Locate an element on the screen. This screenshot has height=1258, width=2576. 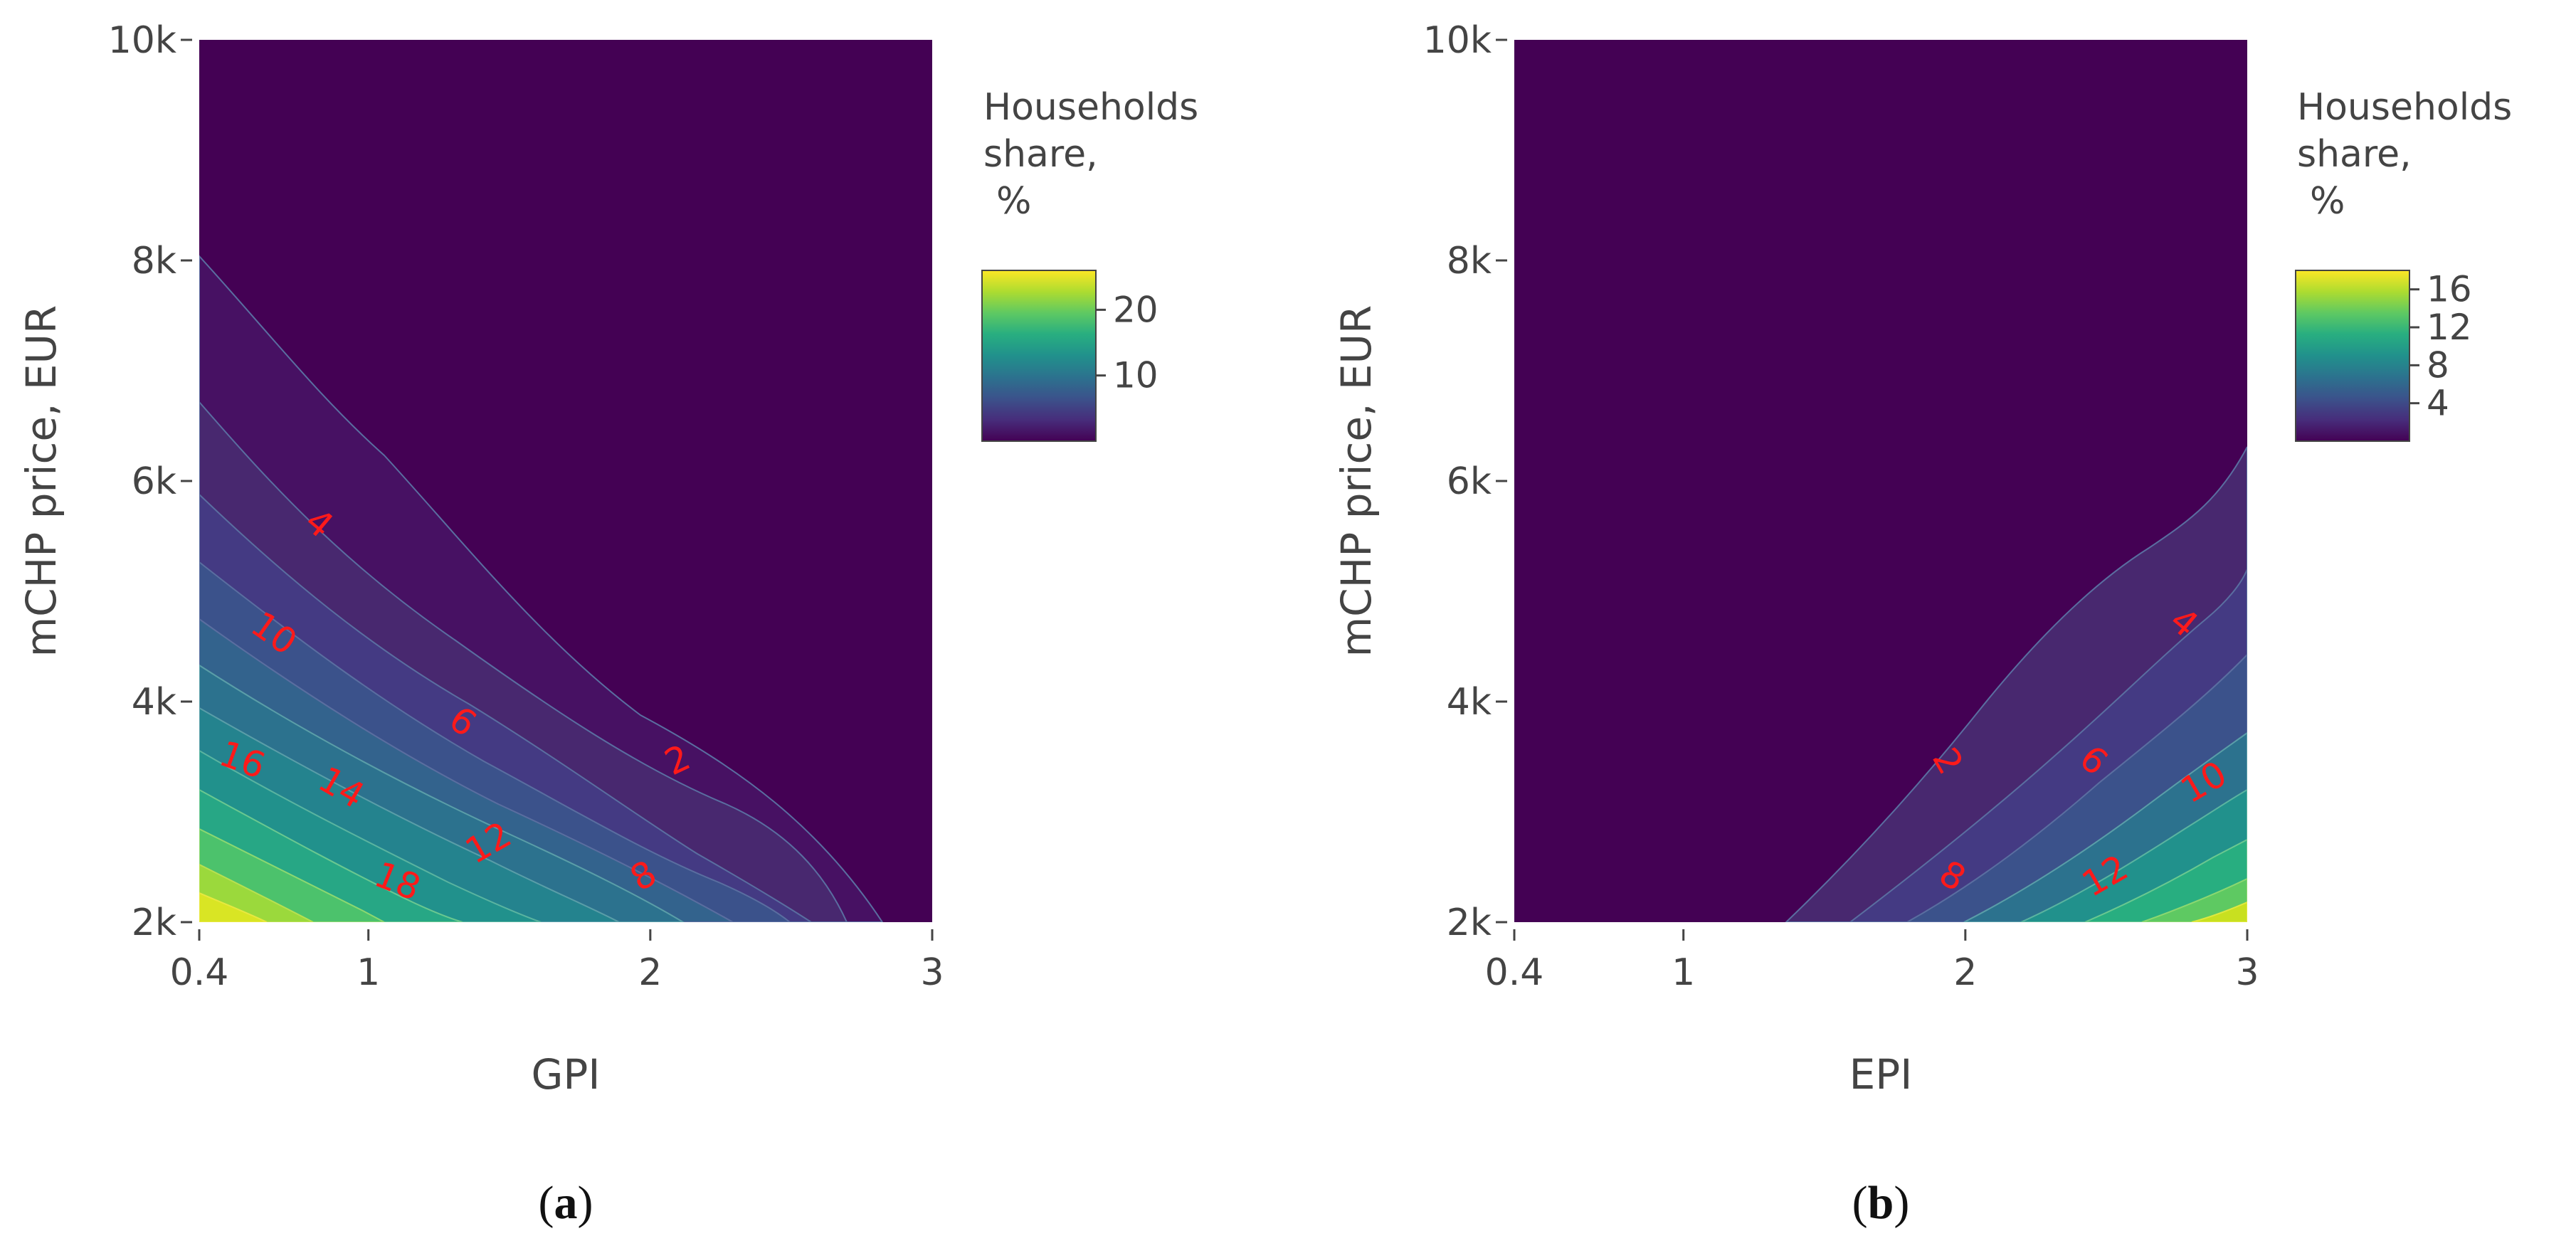
x-axis-a: 0.4 1 2 3 is located at coordinates (557, 961).